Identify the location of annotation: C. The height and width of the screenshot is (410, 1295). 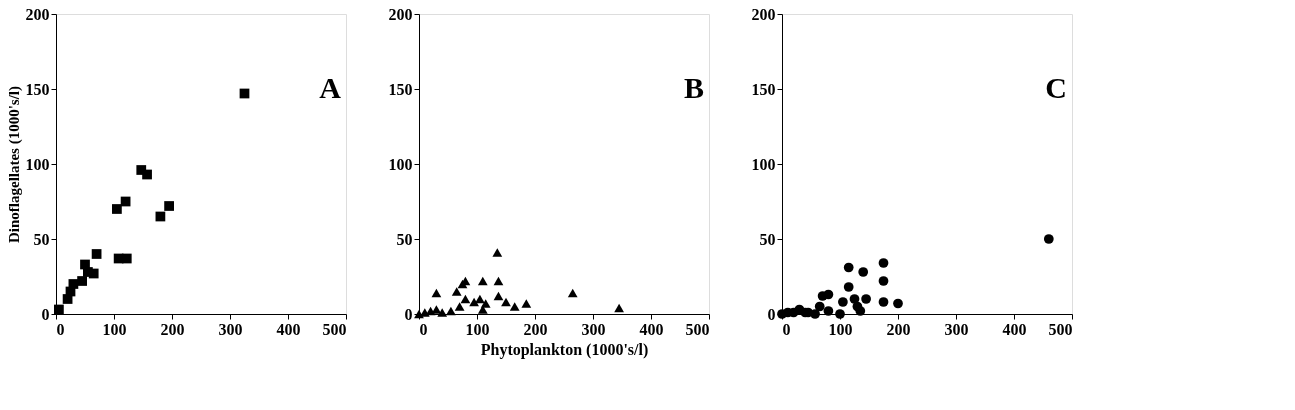
(1056, 87).